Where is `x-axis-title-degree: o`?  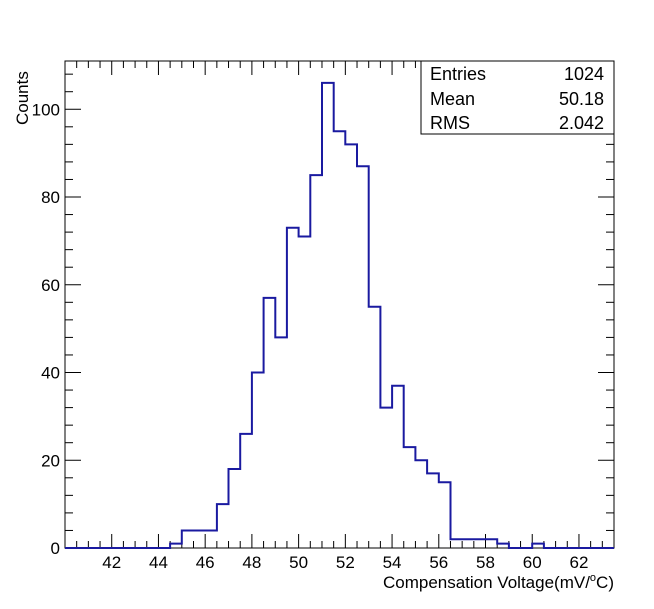 x-axis-title-degree: o is located at coordinates (593, 578).